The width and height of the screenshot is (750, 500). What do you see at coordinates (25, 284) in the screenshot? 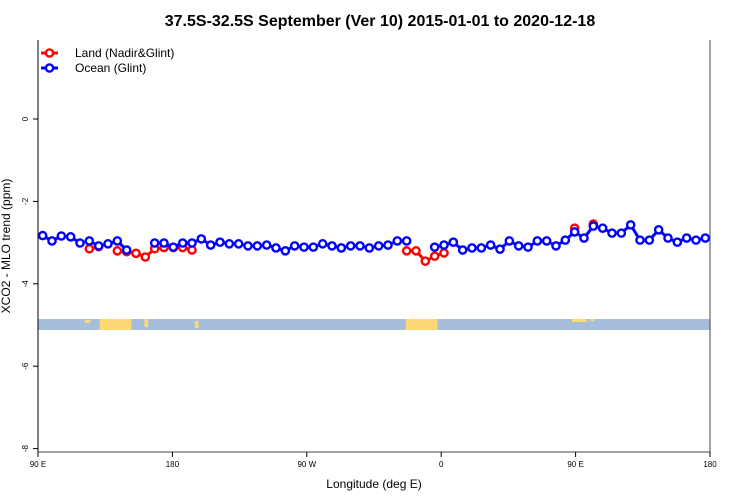
I see `y-tick-label: -4` at bounding box center [25, 284].